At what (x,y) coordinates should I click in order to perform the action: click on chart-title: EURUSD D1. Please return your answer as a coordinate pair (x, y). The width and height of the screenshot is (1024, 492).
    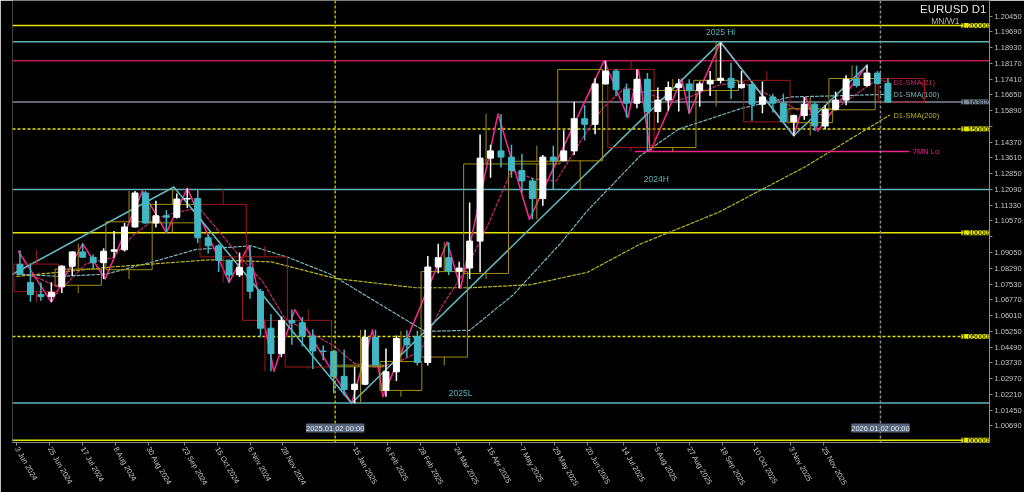
    Looking at the image, I should click on (953, 8).